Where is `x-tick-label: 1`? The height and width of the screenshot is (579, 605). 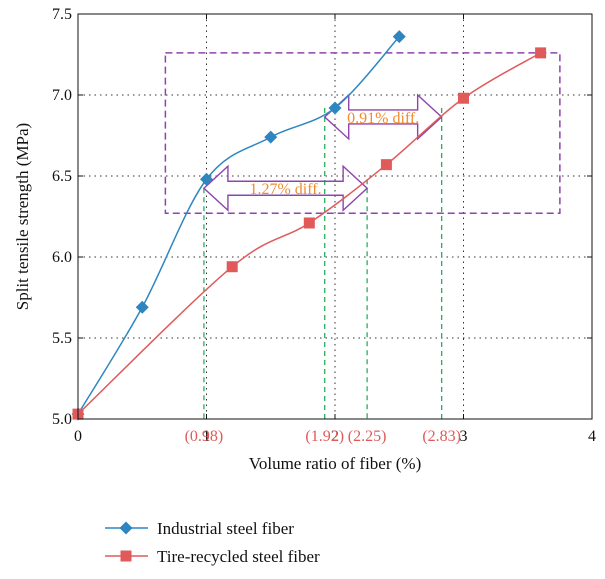 x-tick-label: 1 is located at coordinates (207, 436).